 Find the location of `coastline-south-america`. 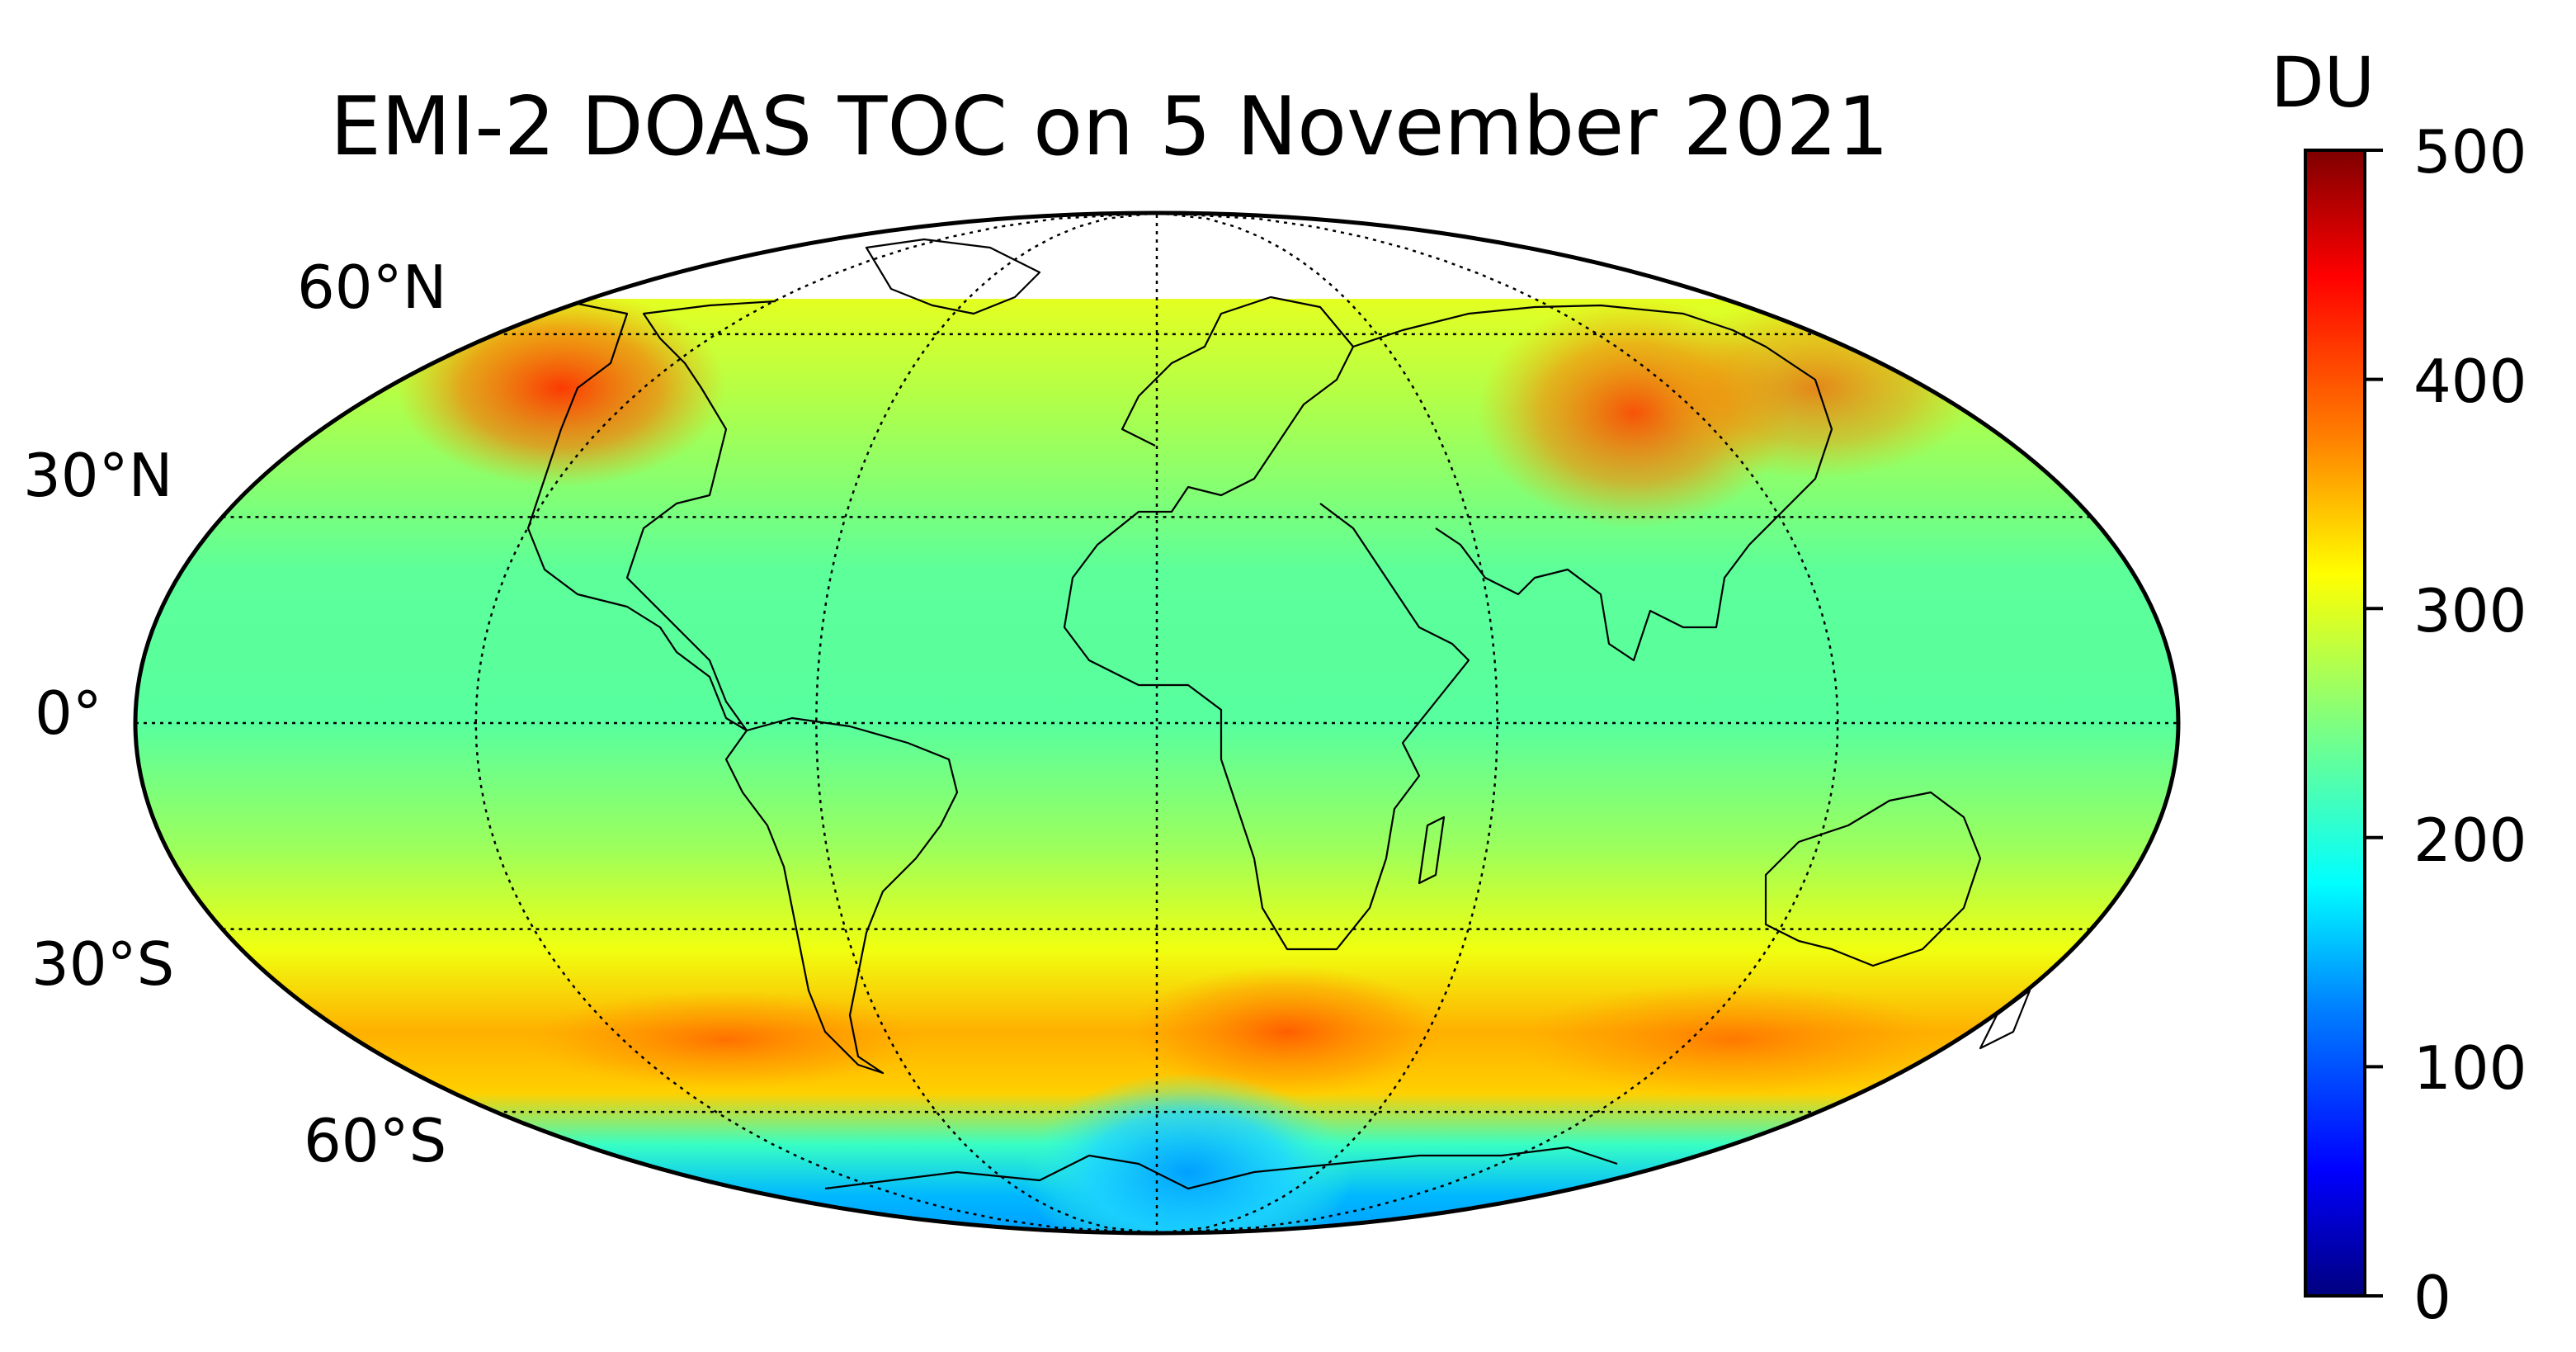

coastline-south-america is located at coordinates (841, 895).